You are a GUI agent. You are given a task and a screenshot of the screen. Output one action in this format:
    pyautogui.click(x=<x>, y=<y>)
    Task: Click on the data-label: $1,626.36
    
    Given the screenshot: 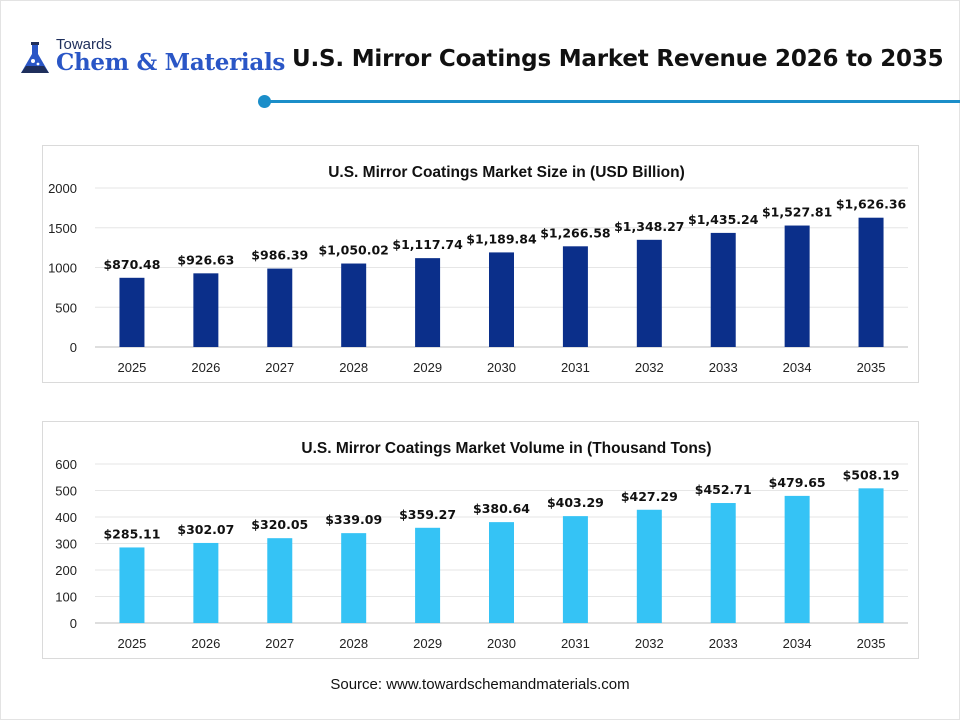 What is the action you would take?
    pyautogui.click(x=871, y=204)
    